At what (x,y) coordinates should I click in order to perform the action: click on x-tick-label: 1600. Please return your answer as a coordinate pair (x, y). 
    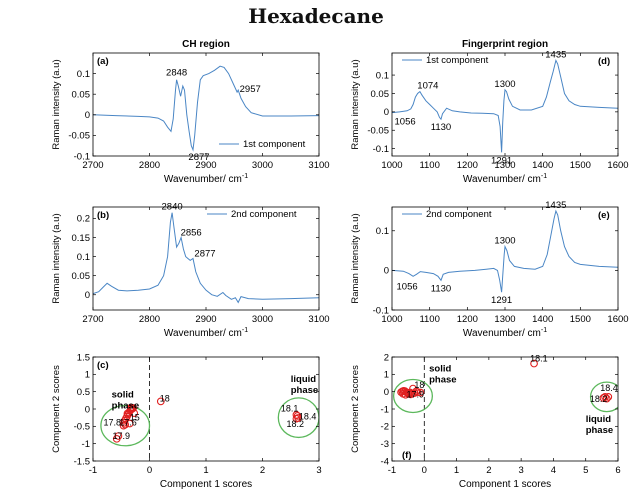
    Looking at the image, I should click on (617, 165).